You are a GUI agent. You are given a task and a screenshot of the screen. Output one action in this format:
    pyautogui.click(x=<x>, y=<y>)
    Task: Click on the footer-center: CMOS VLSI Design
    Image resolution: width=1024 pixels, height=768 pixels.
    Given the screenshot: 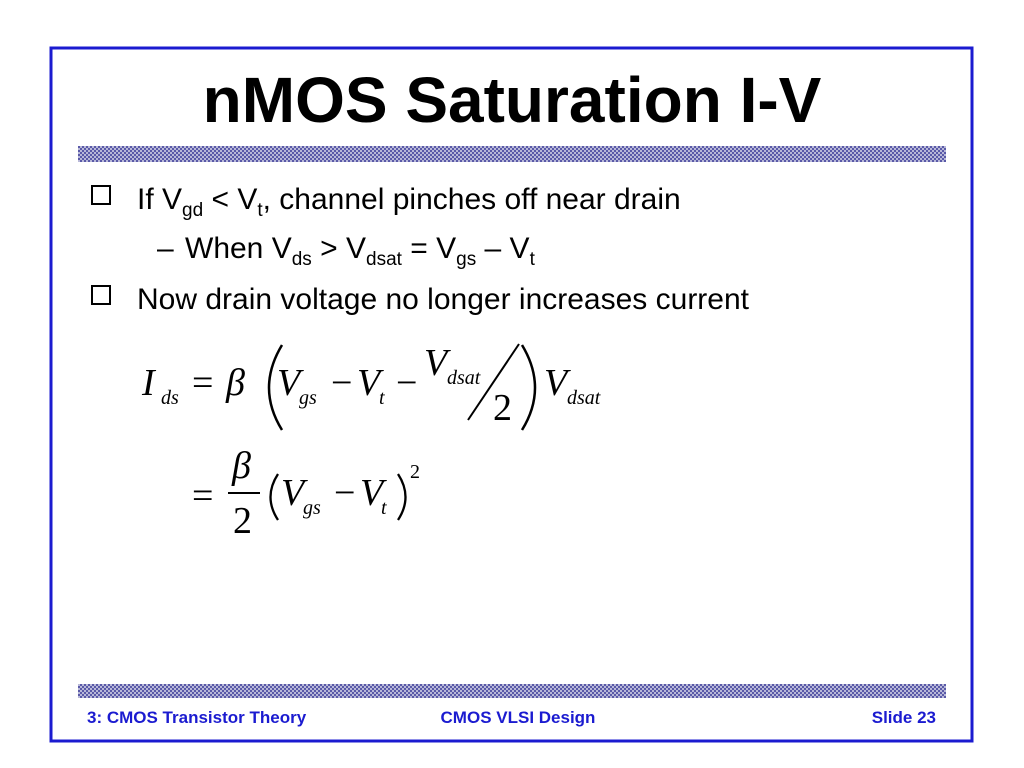 What is the action you would take?
    pyautogui.click(x=518, y=717)
    